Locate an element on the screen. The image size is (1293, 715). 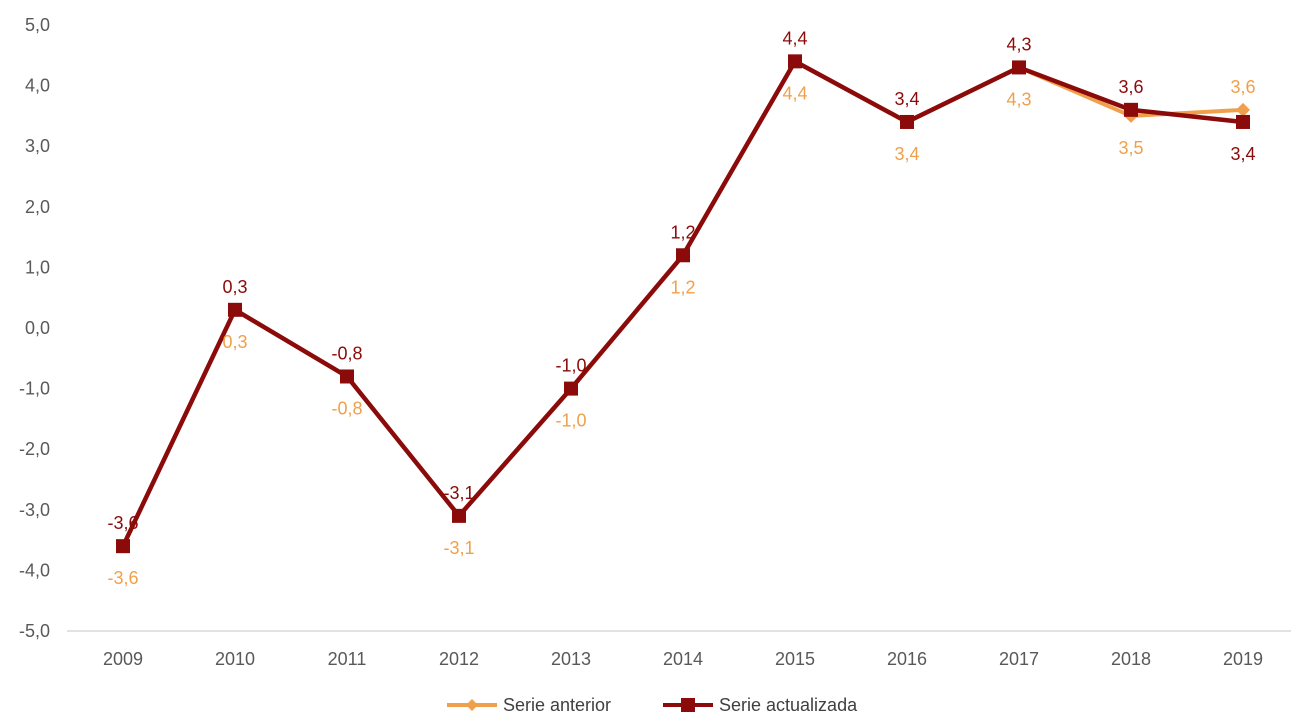
y-axis: 5,0 4,0 3,0 2,0 1,0 0,0 -1,0 -2,0 -3,0 -4,0 -5,0 is located at coordinates (34, 328).